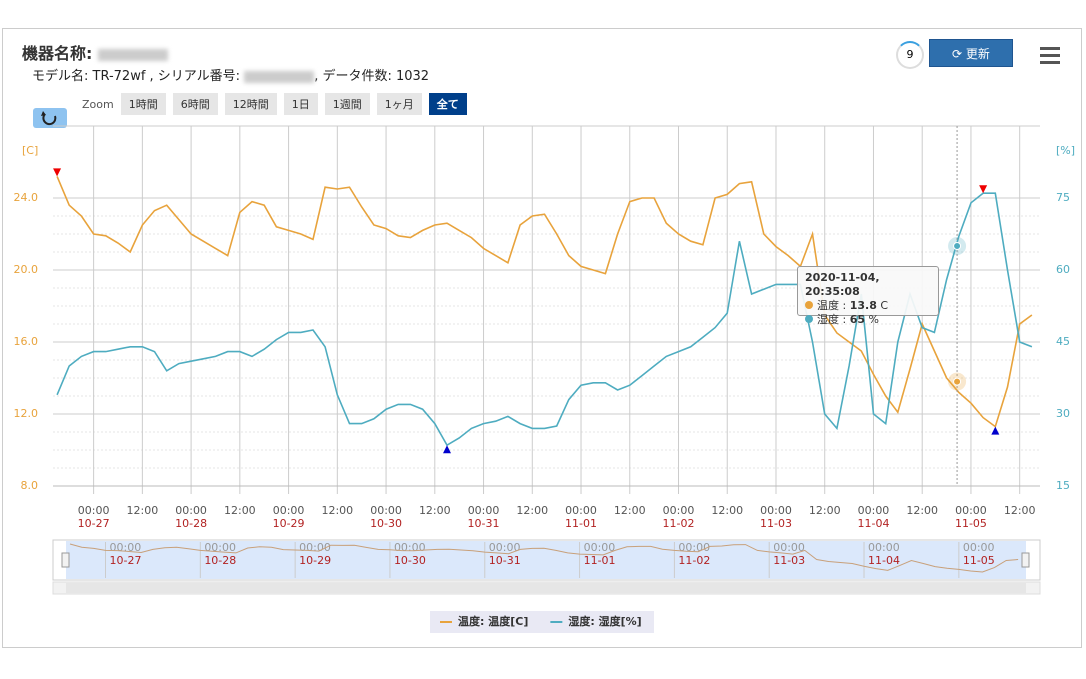  Describe the element at coordinates (910, 55) in the screenshot. I see `badge: 9` at that location.